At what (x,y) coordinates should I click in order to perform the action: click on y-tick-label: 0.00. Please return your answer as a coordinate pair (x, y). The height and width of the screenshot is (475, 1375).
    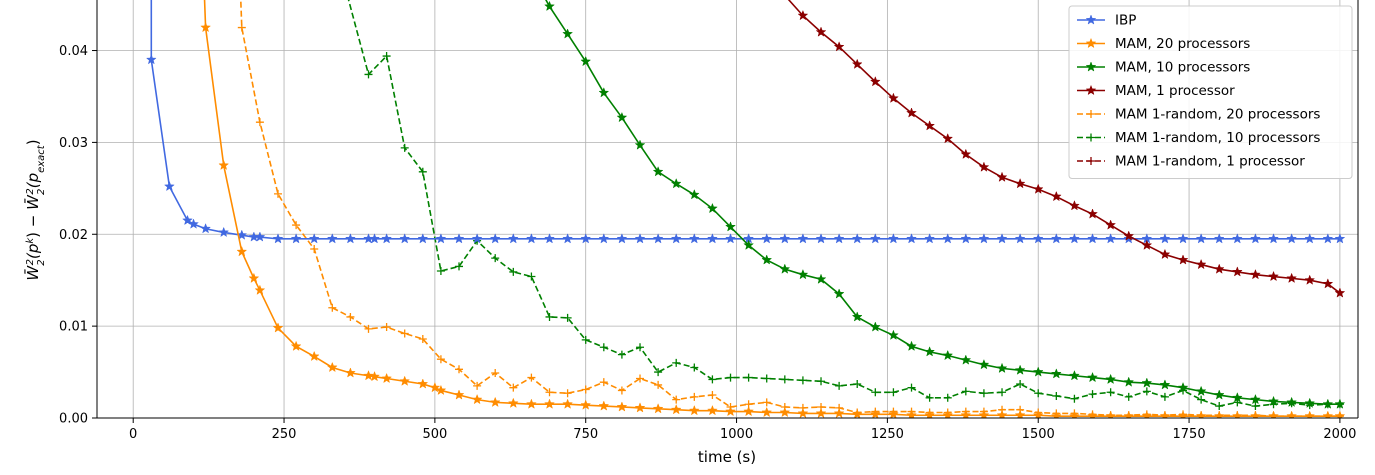
    Looking at the image, I should click on (73, 419).